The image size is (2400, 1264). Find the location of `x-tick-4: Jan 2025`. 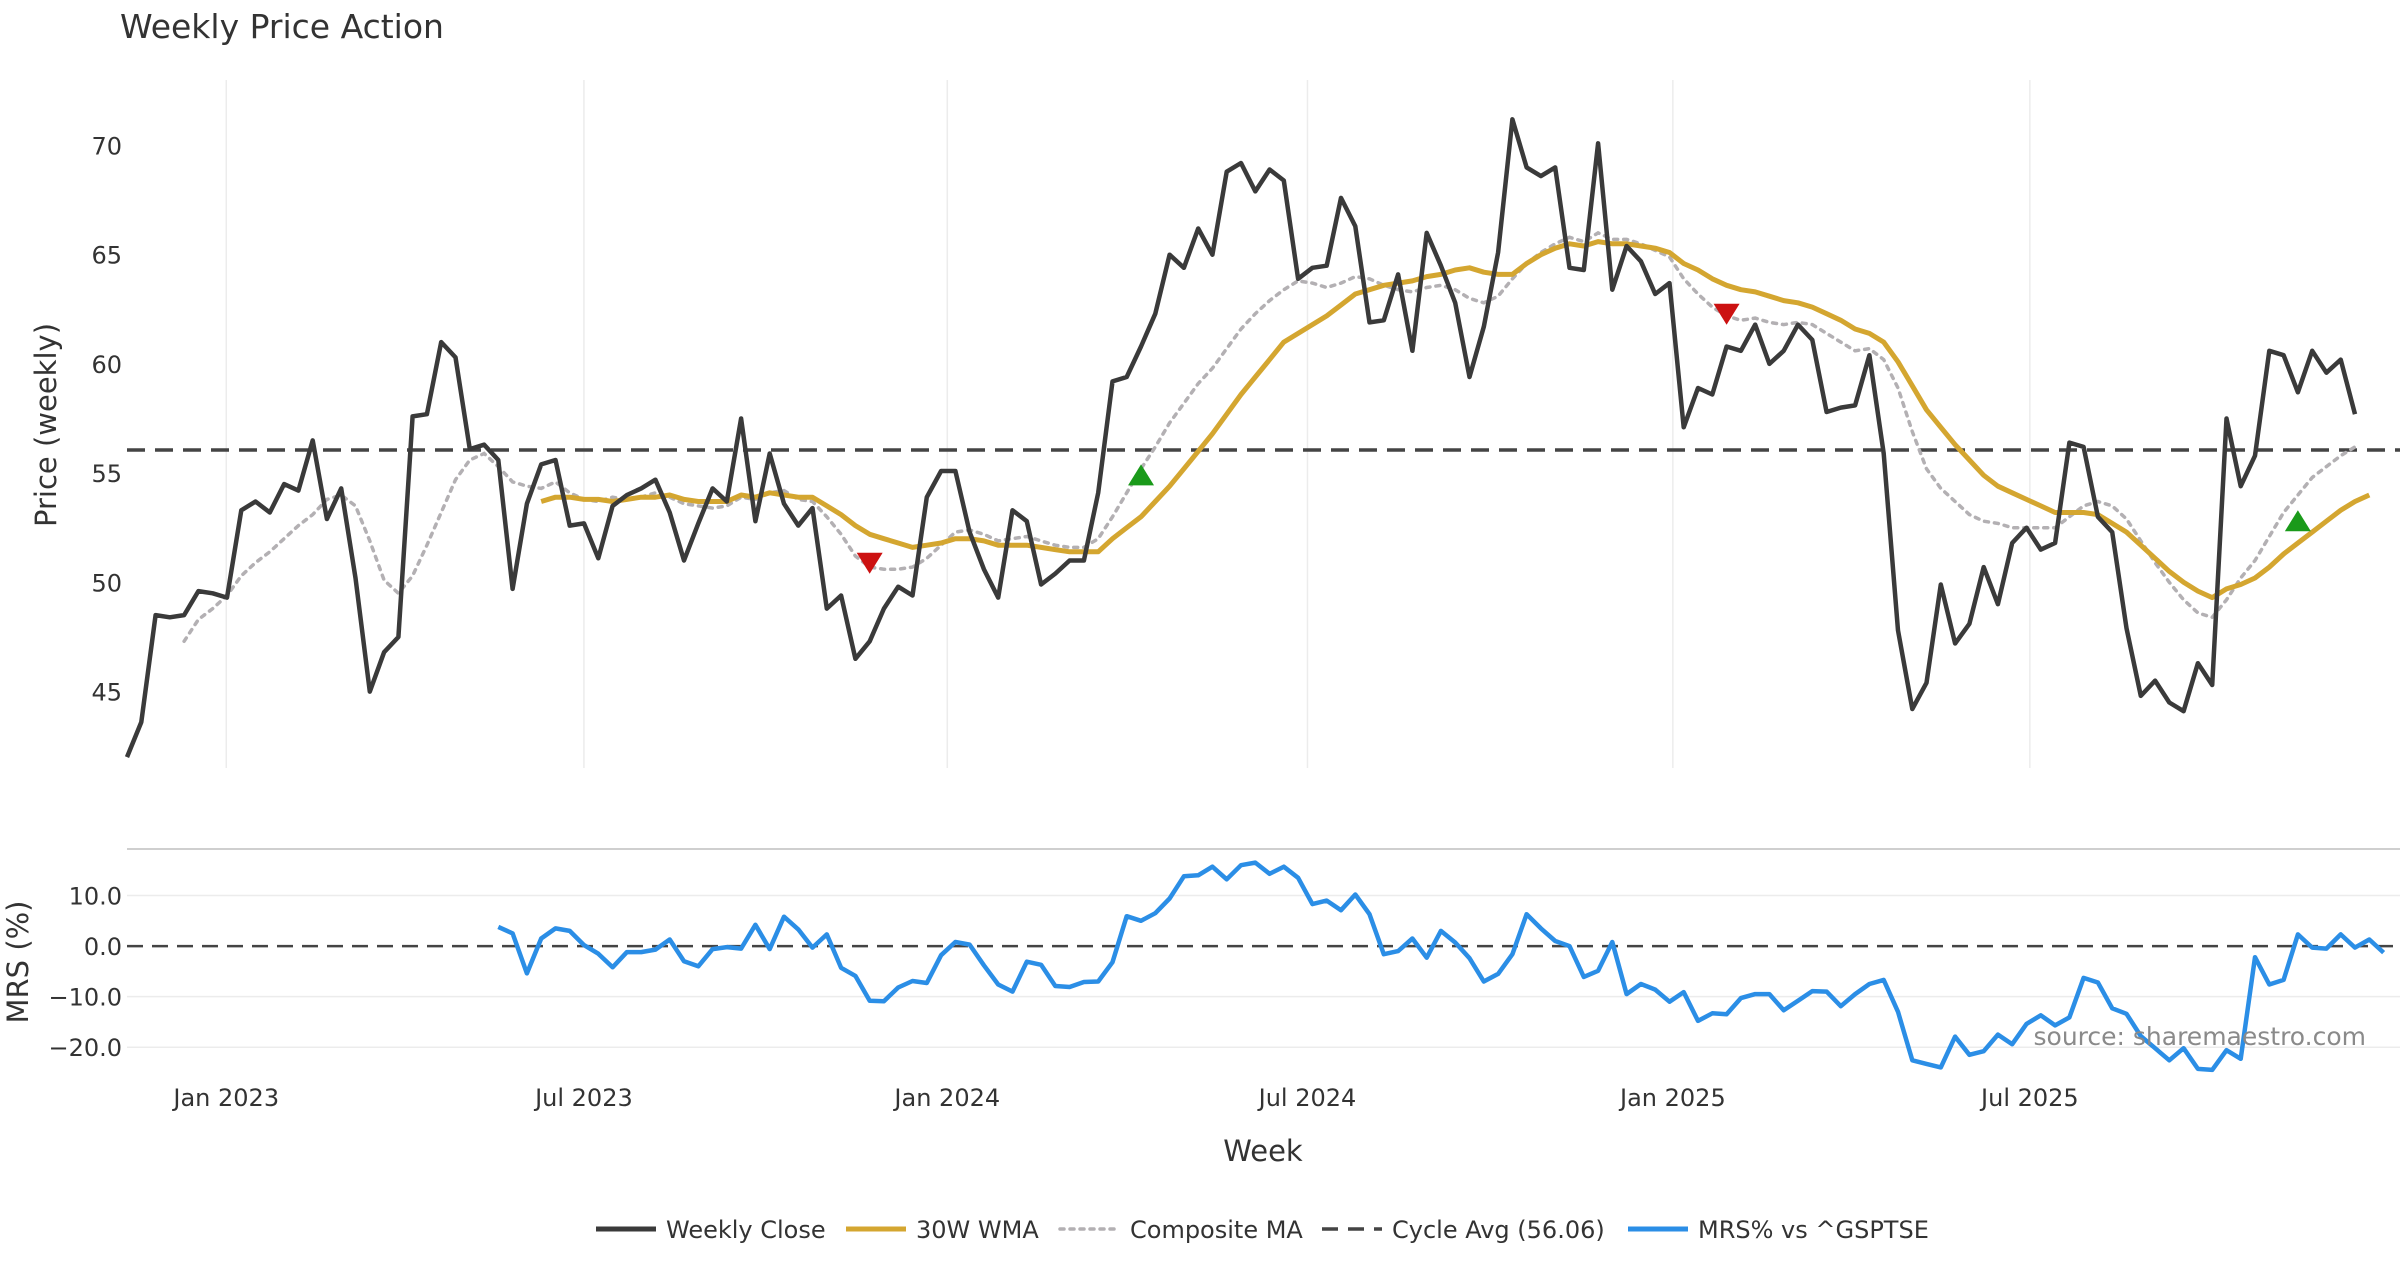

x-tick-4: Jan 2025 is located at coordinates (1672, 1098).